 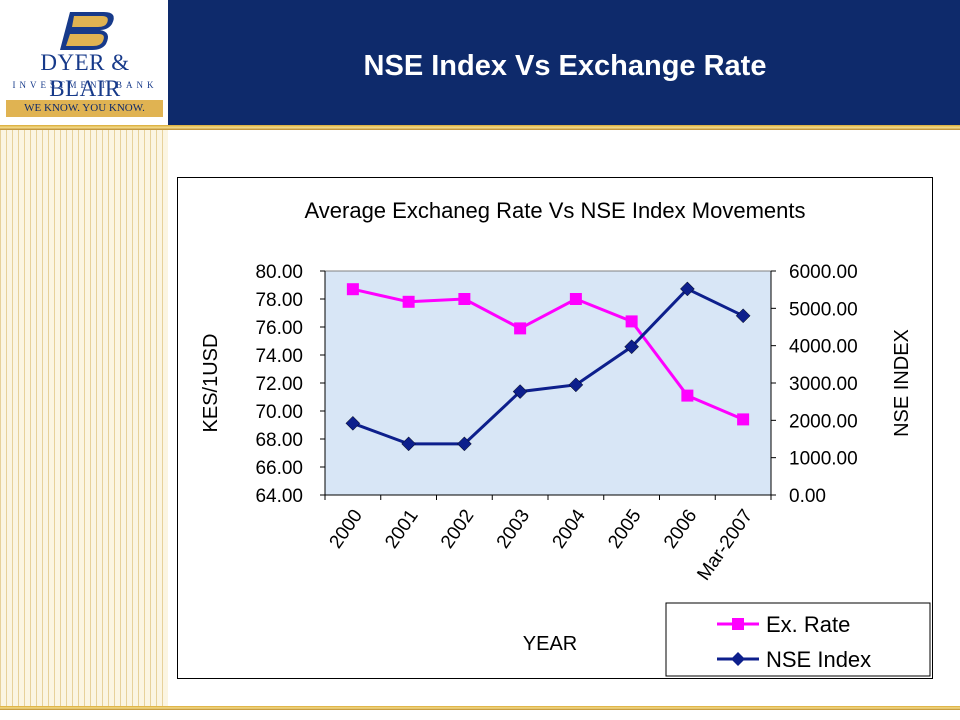 What do you see at coordinates (85, 75) in the screenshot?
I see `logo-name: DYER & BLAIR` at bounding box center [85, 75].